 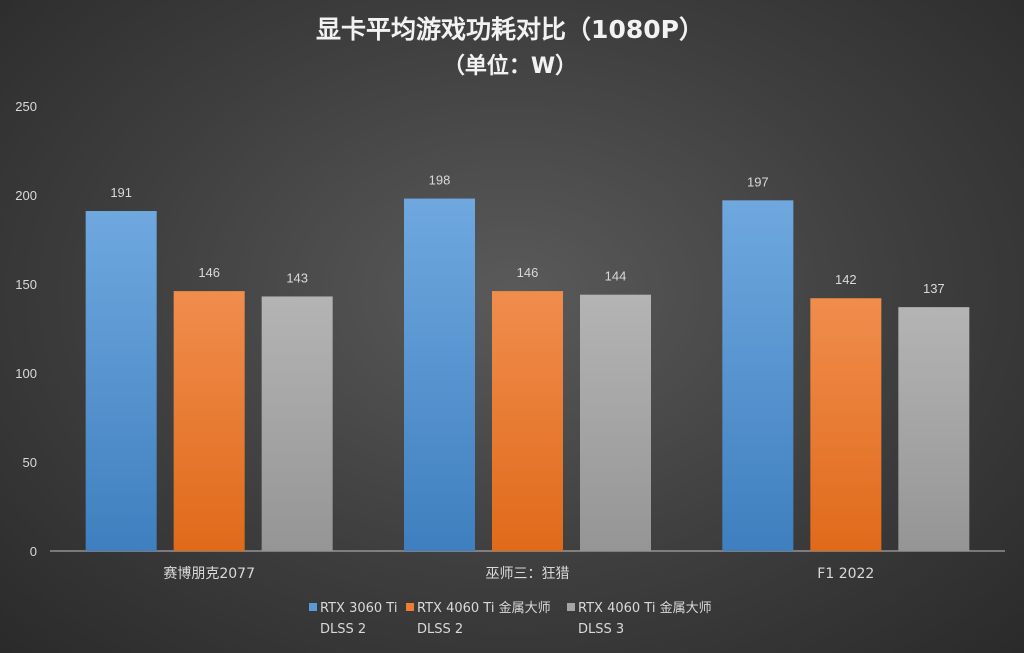 I want to click on y-tick-label: 50, so click(x=30, y=462).